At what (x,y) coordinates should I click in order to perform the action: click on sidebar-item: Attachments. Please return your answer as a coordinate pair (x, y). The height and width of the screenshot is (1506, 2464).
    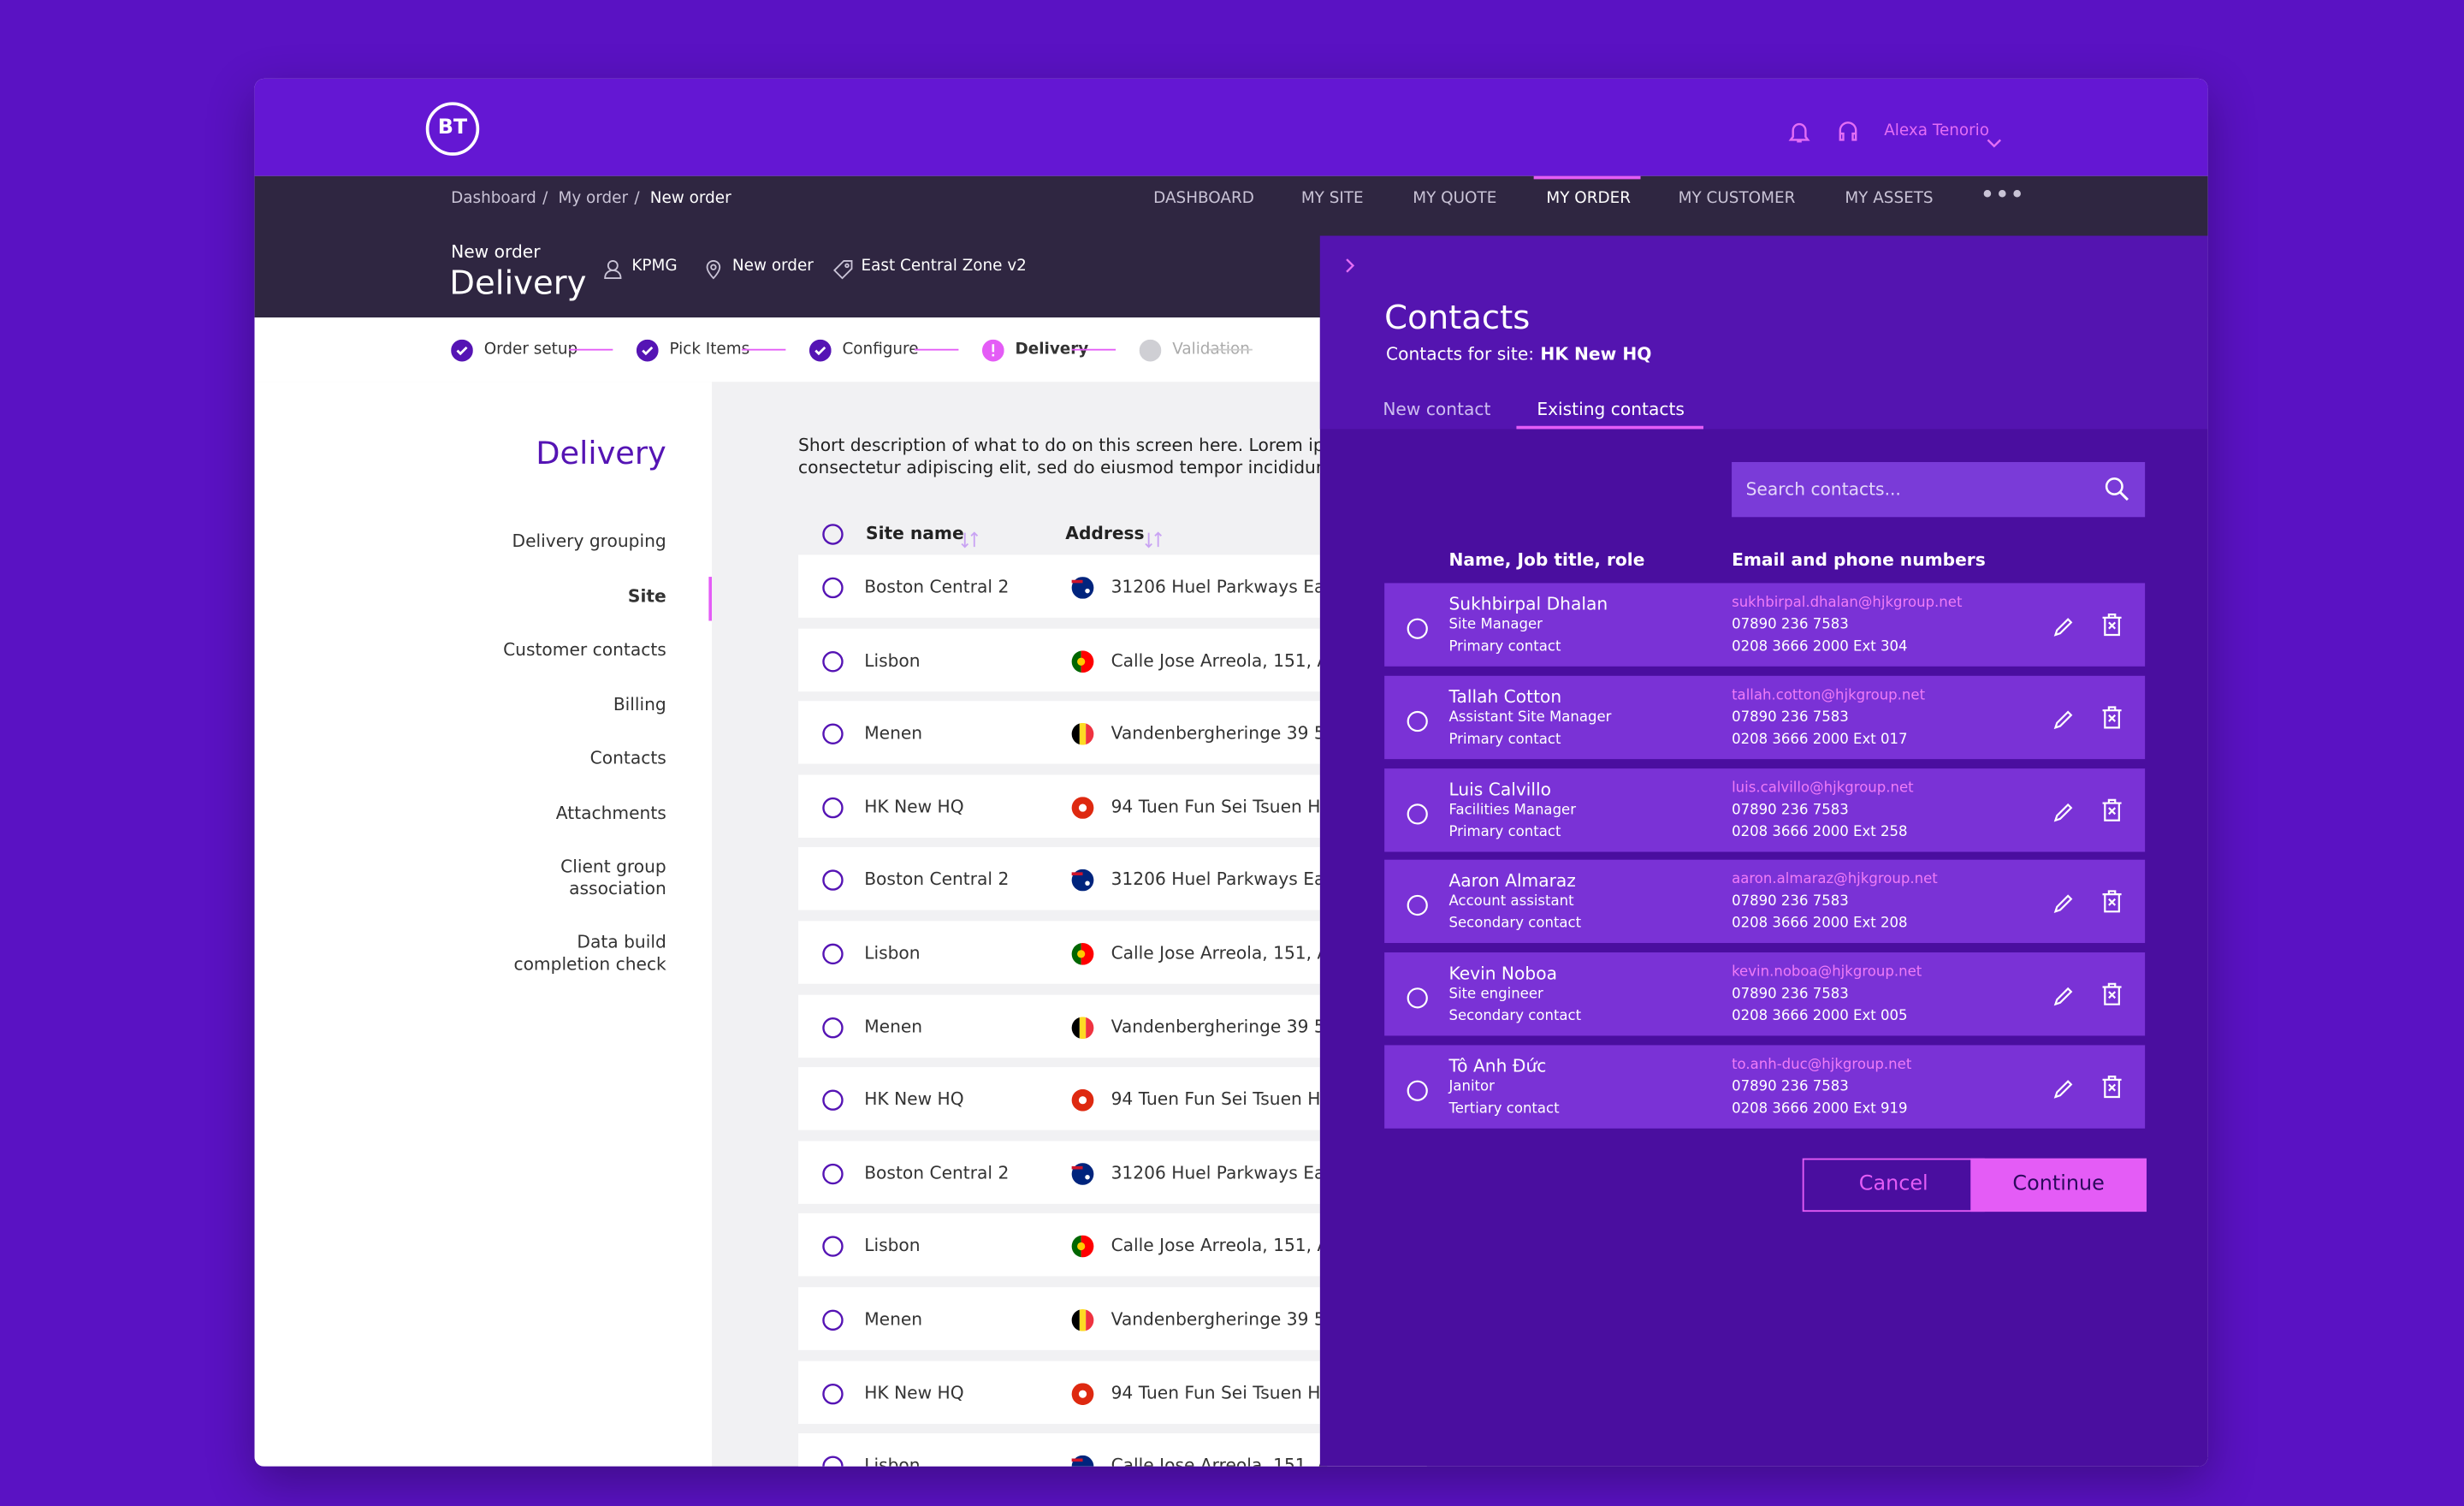
    Looking at the image, I should click on (610, 813).